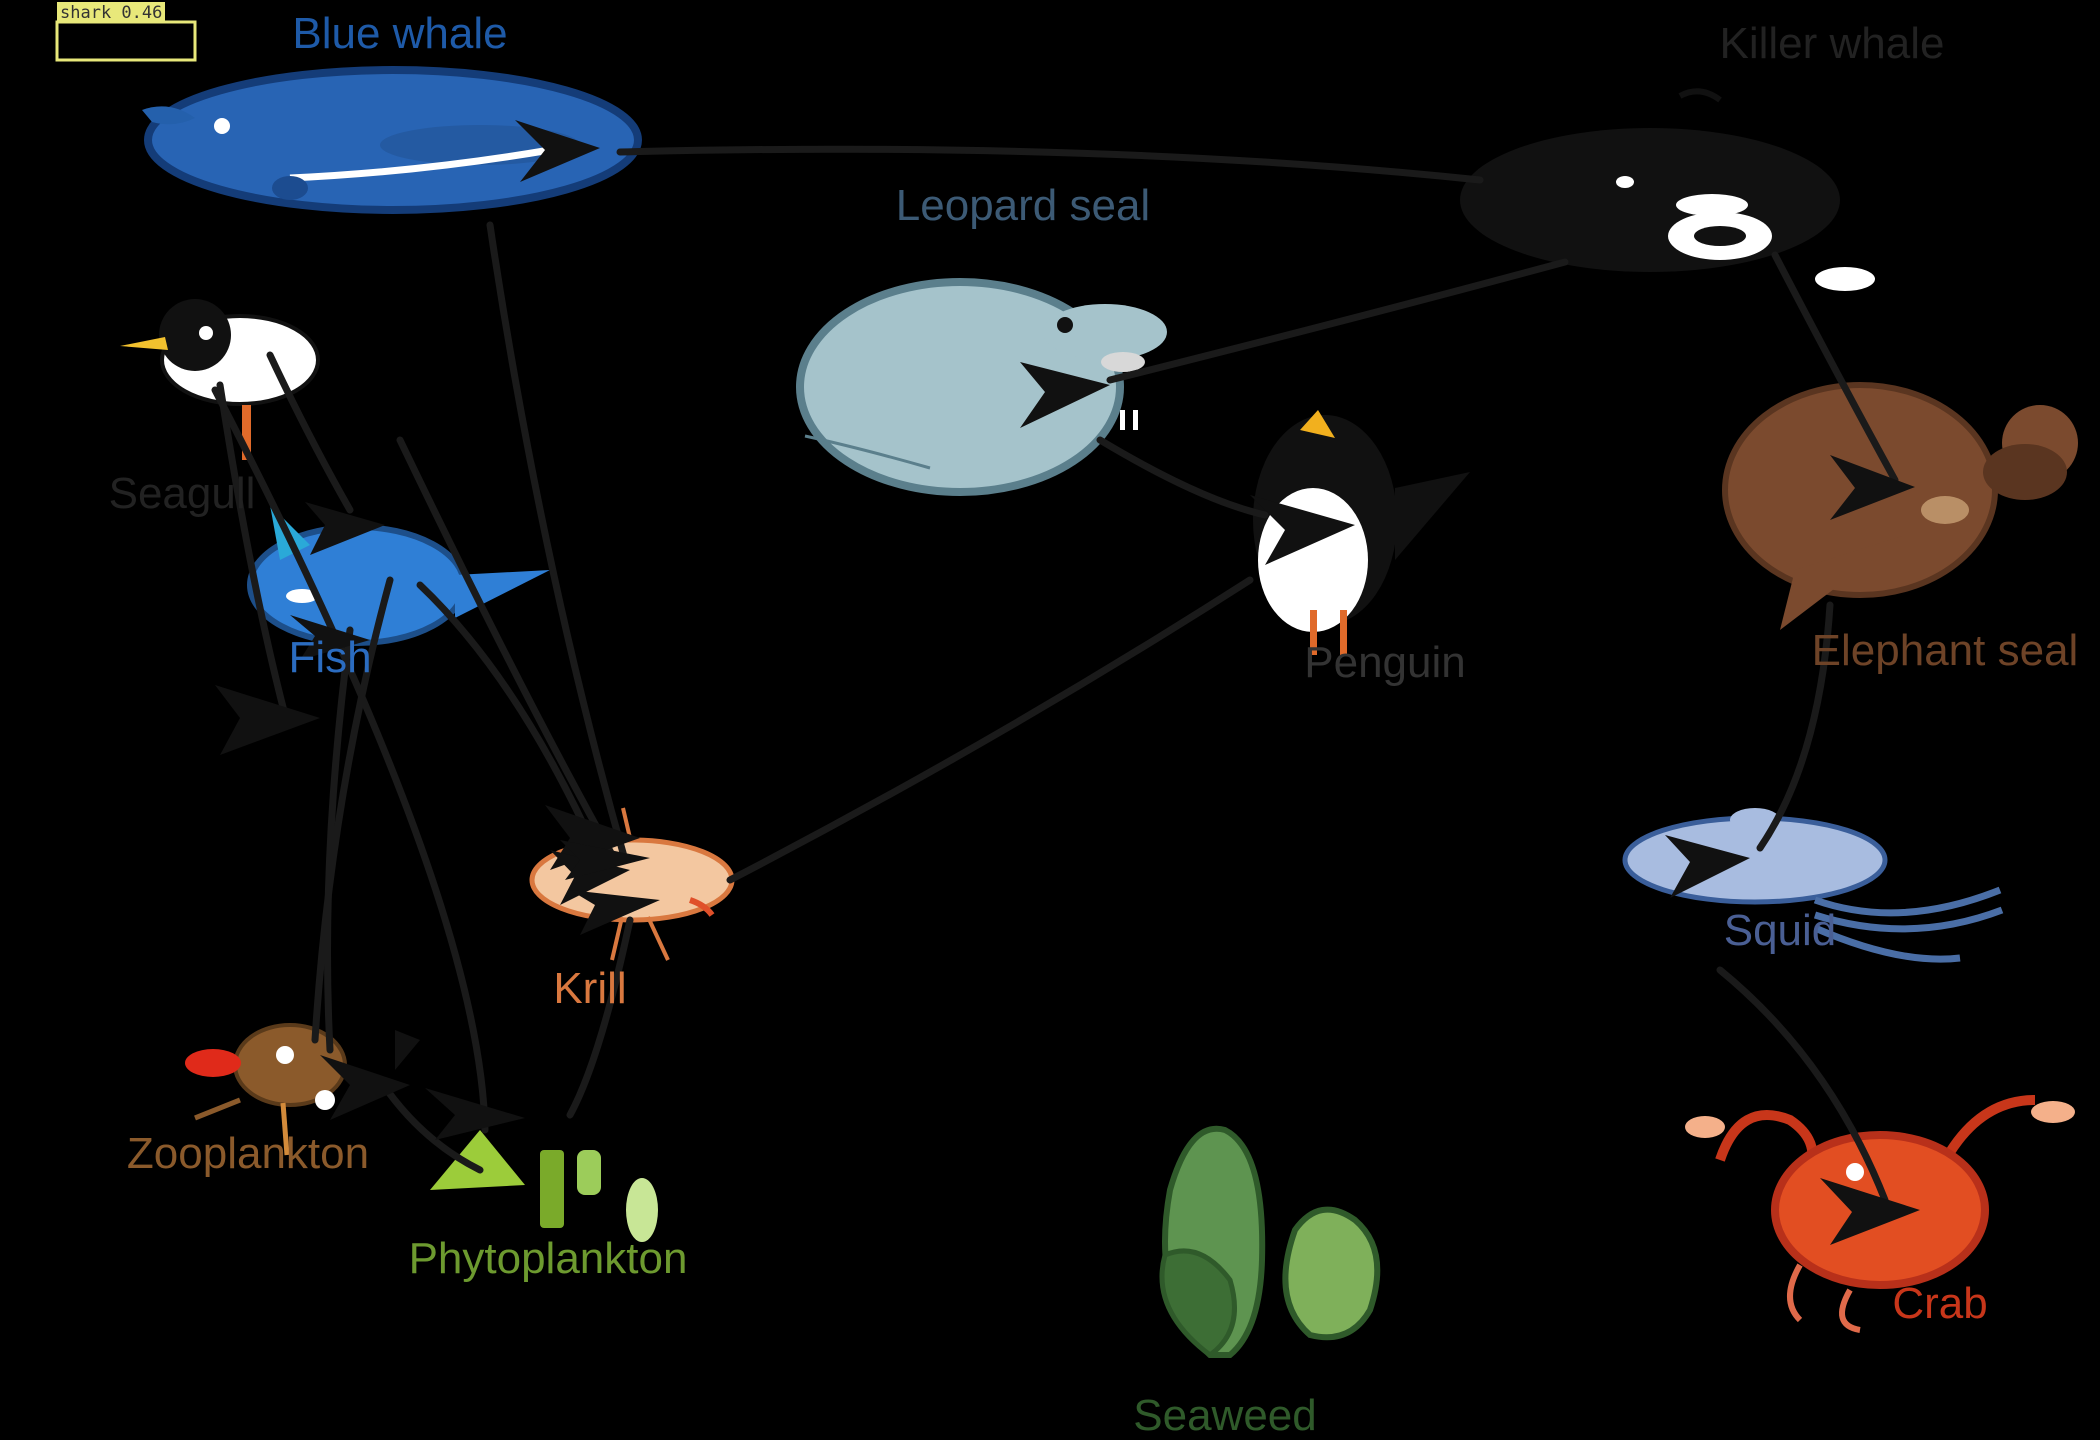 The width and height of the screenshot is (2100, 1440). I want to click on label-fish: Fish, so click(329, 657).